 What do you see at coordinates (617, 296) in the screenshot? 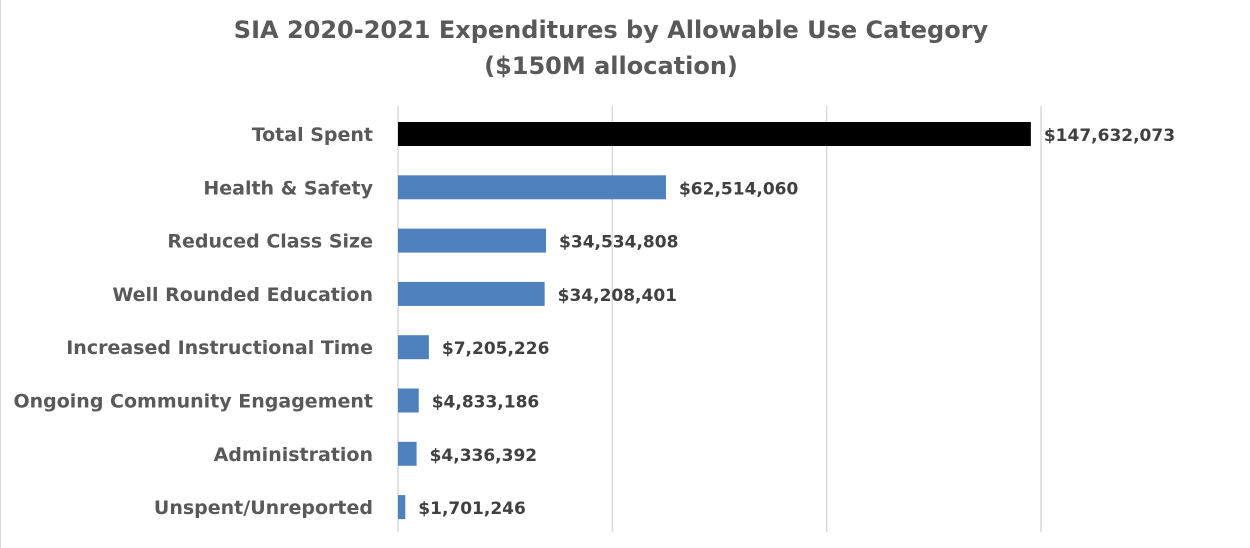
I see `data-label: $34,208,401` at bounding box center [617, 296].